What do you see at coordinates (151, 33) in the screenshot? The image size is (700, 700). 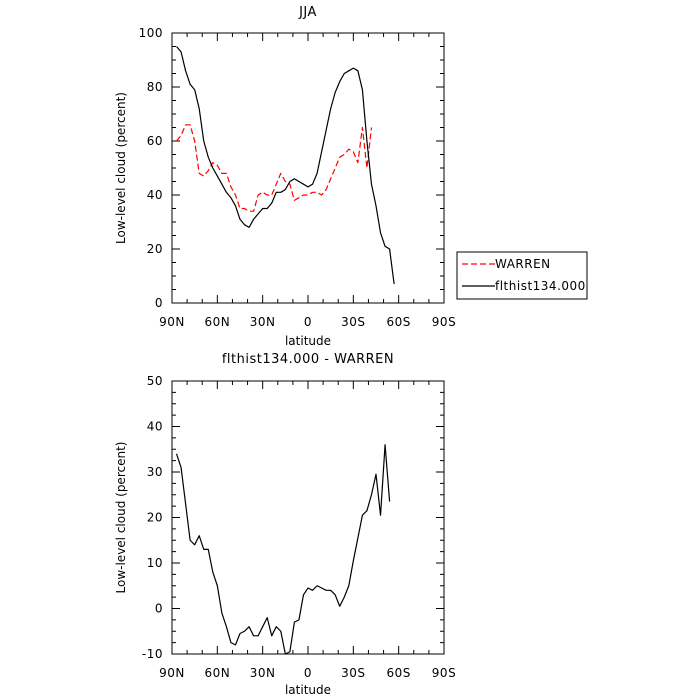 I see `y-tick-label: 100` at bounding box center [151, 33].